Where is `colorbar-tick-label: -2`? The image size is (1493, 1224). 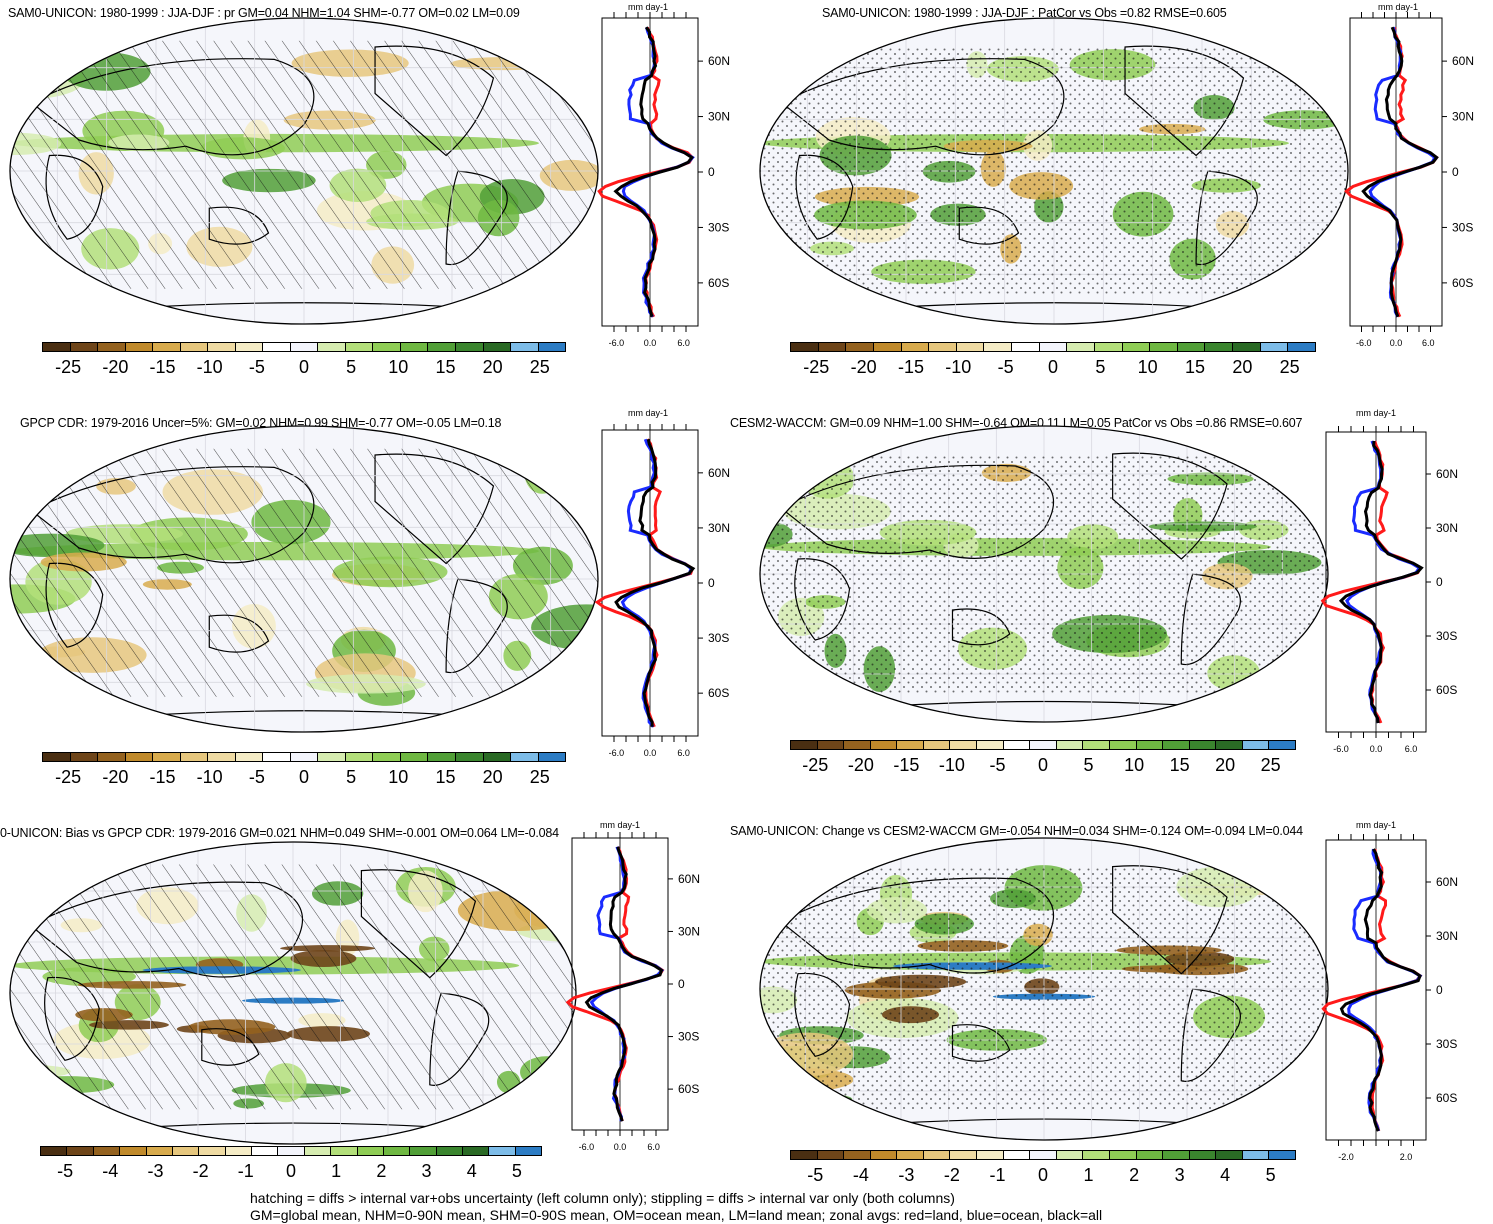
colorbar-tick-label: -2 is located at coordinates (200, 1171).